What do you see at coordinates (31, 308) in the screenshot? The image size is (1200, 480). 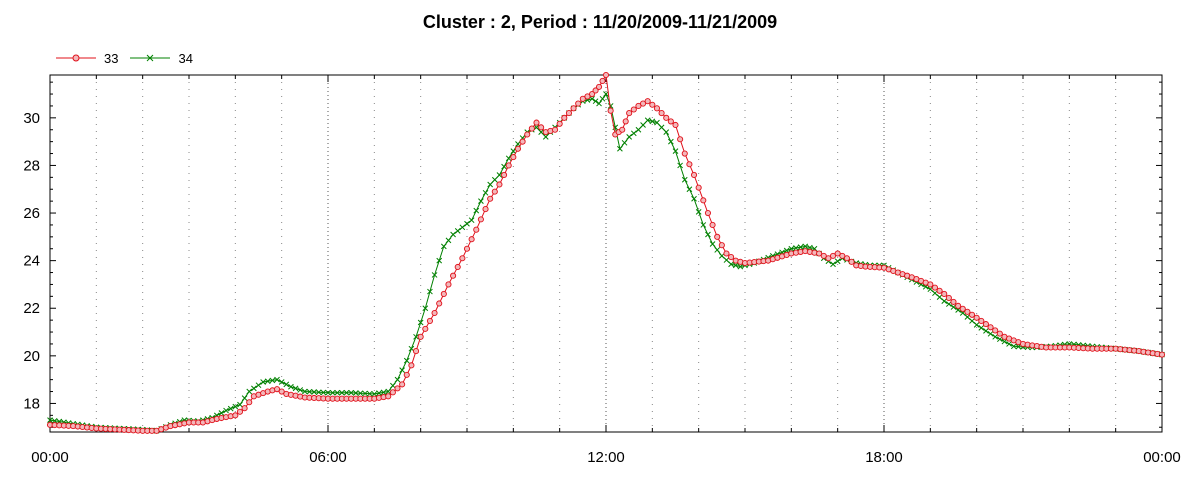 I see `y-tick-label: 22` at bounding box center [31, 308].